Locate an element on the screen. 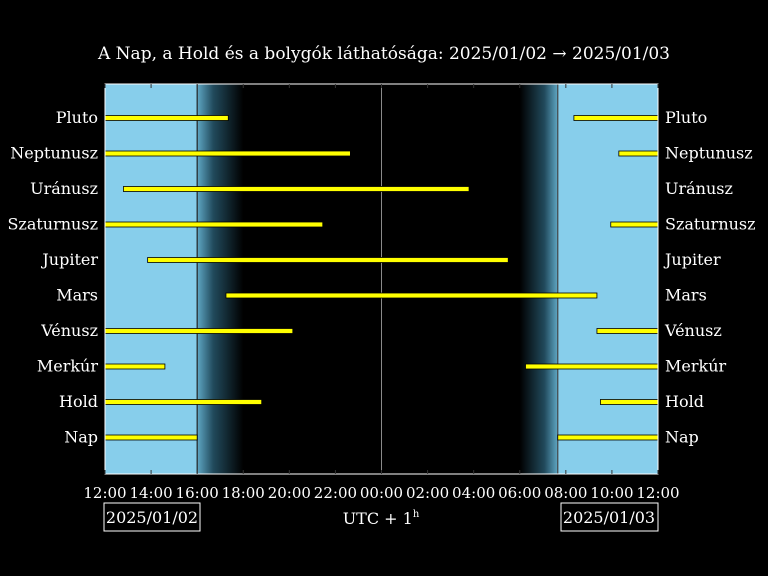 This screenshot has width=768, height=576. y-label-right-6: Vénusz is located at coordinates (693, 330).